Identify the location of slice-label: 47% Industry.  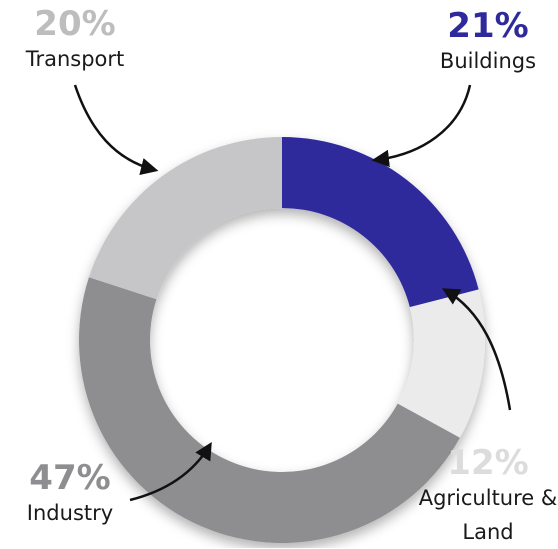
(70, 495).